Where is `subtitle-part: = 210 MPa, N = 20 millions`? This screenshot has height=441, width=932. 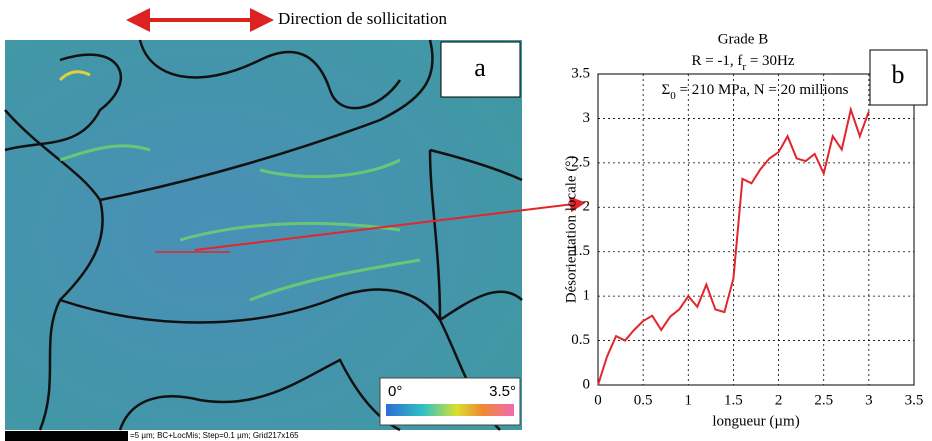 subtitle-part: = 210 MPa, N = 20 millions is located at coordinates (762, 90).